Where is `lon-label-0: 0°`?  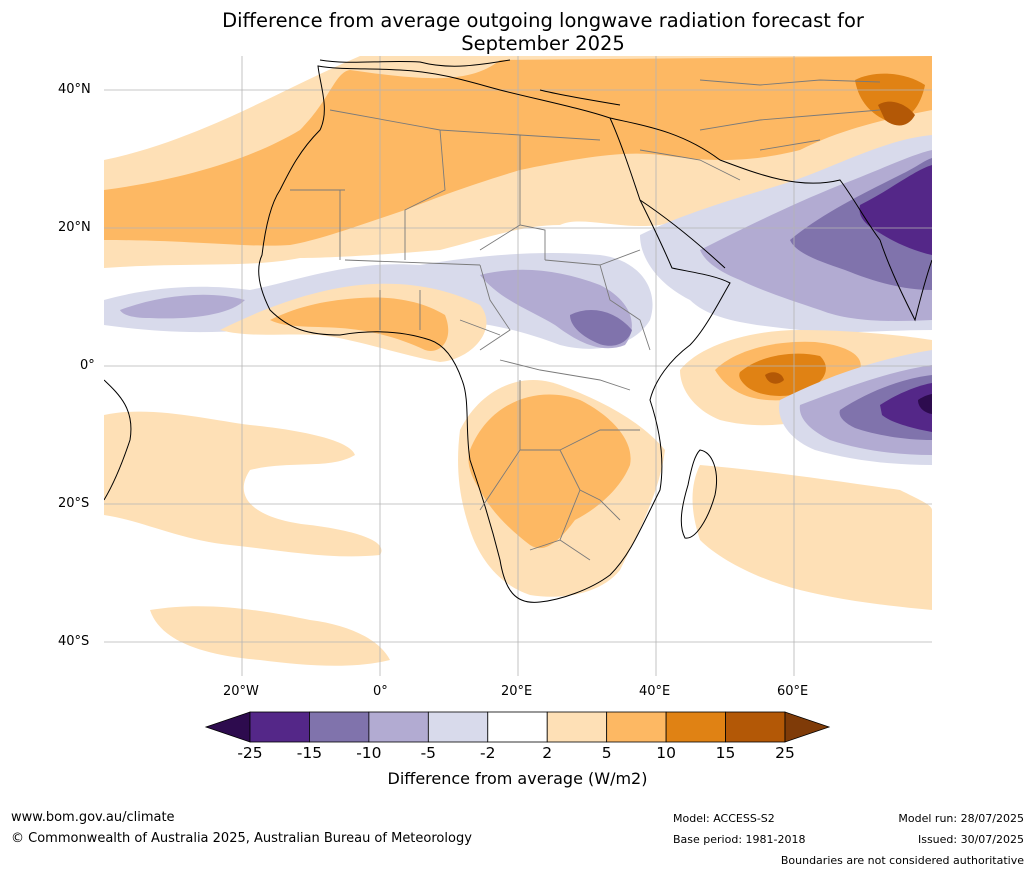 lon-label-0: 0° is located at coordinates (380, 691).